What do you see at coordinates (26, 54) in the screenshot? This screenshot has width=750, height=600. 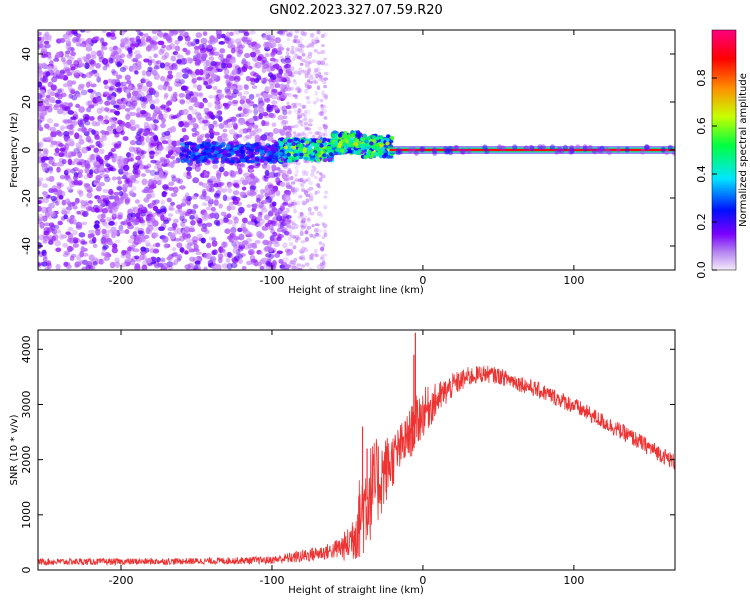 I see `y-tick-label: 40` at bounding box center [26, 54].